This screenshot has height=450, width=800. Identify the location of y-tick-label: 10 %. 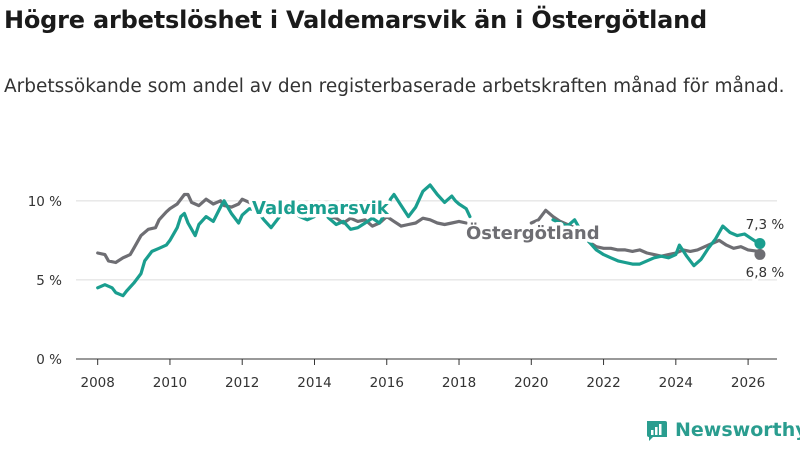
(45, 202).